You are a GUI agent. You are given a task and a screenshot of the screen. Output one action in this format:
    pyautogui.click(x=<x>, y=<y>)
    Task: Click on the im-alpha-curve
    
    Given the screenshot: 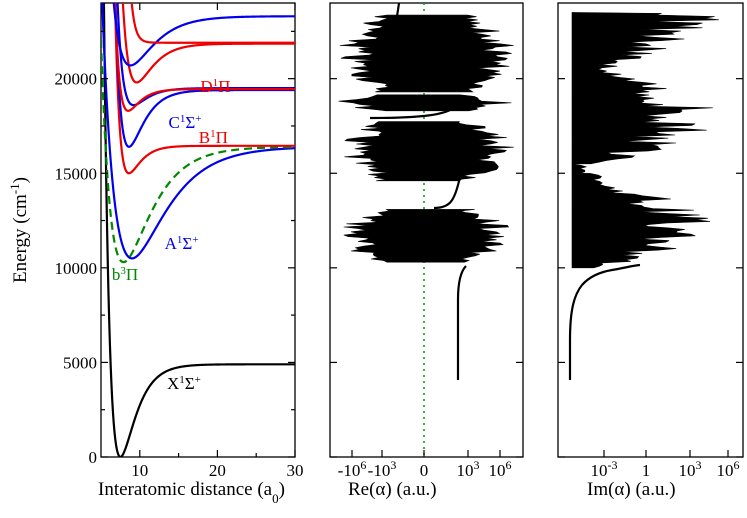 What is the action you would take?
    pyautogui.click(x=604, y=321)
    